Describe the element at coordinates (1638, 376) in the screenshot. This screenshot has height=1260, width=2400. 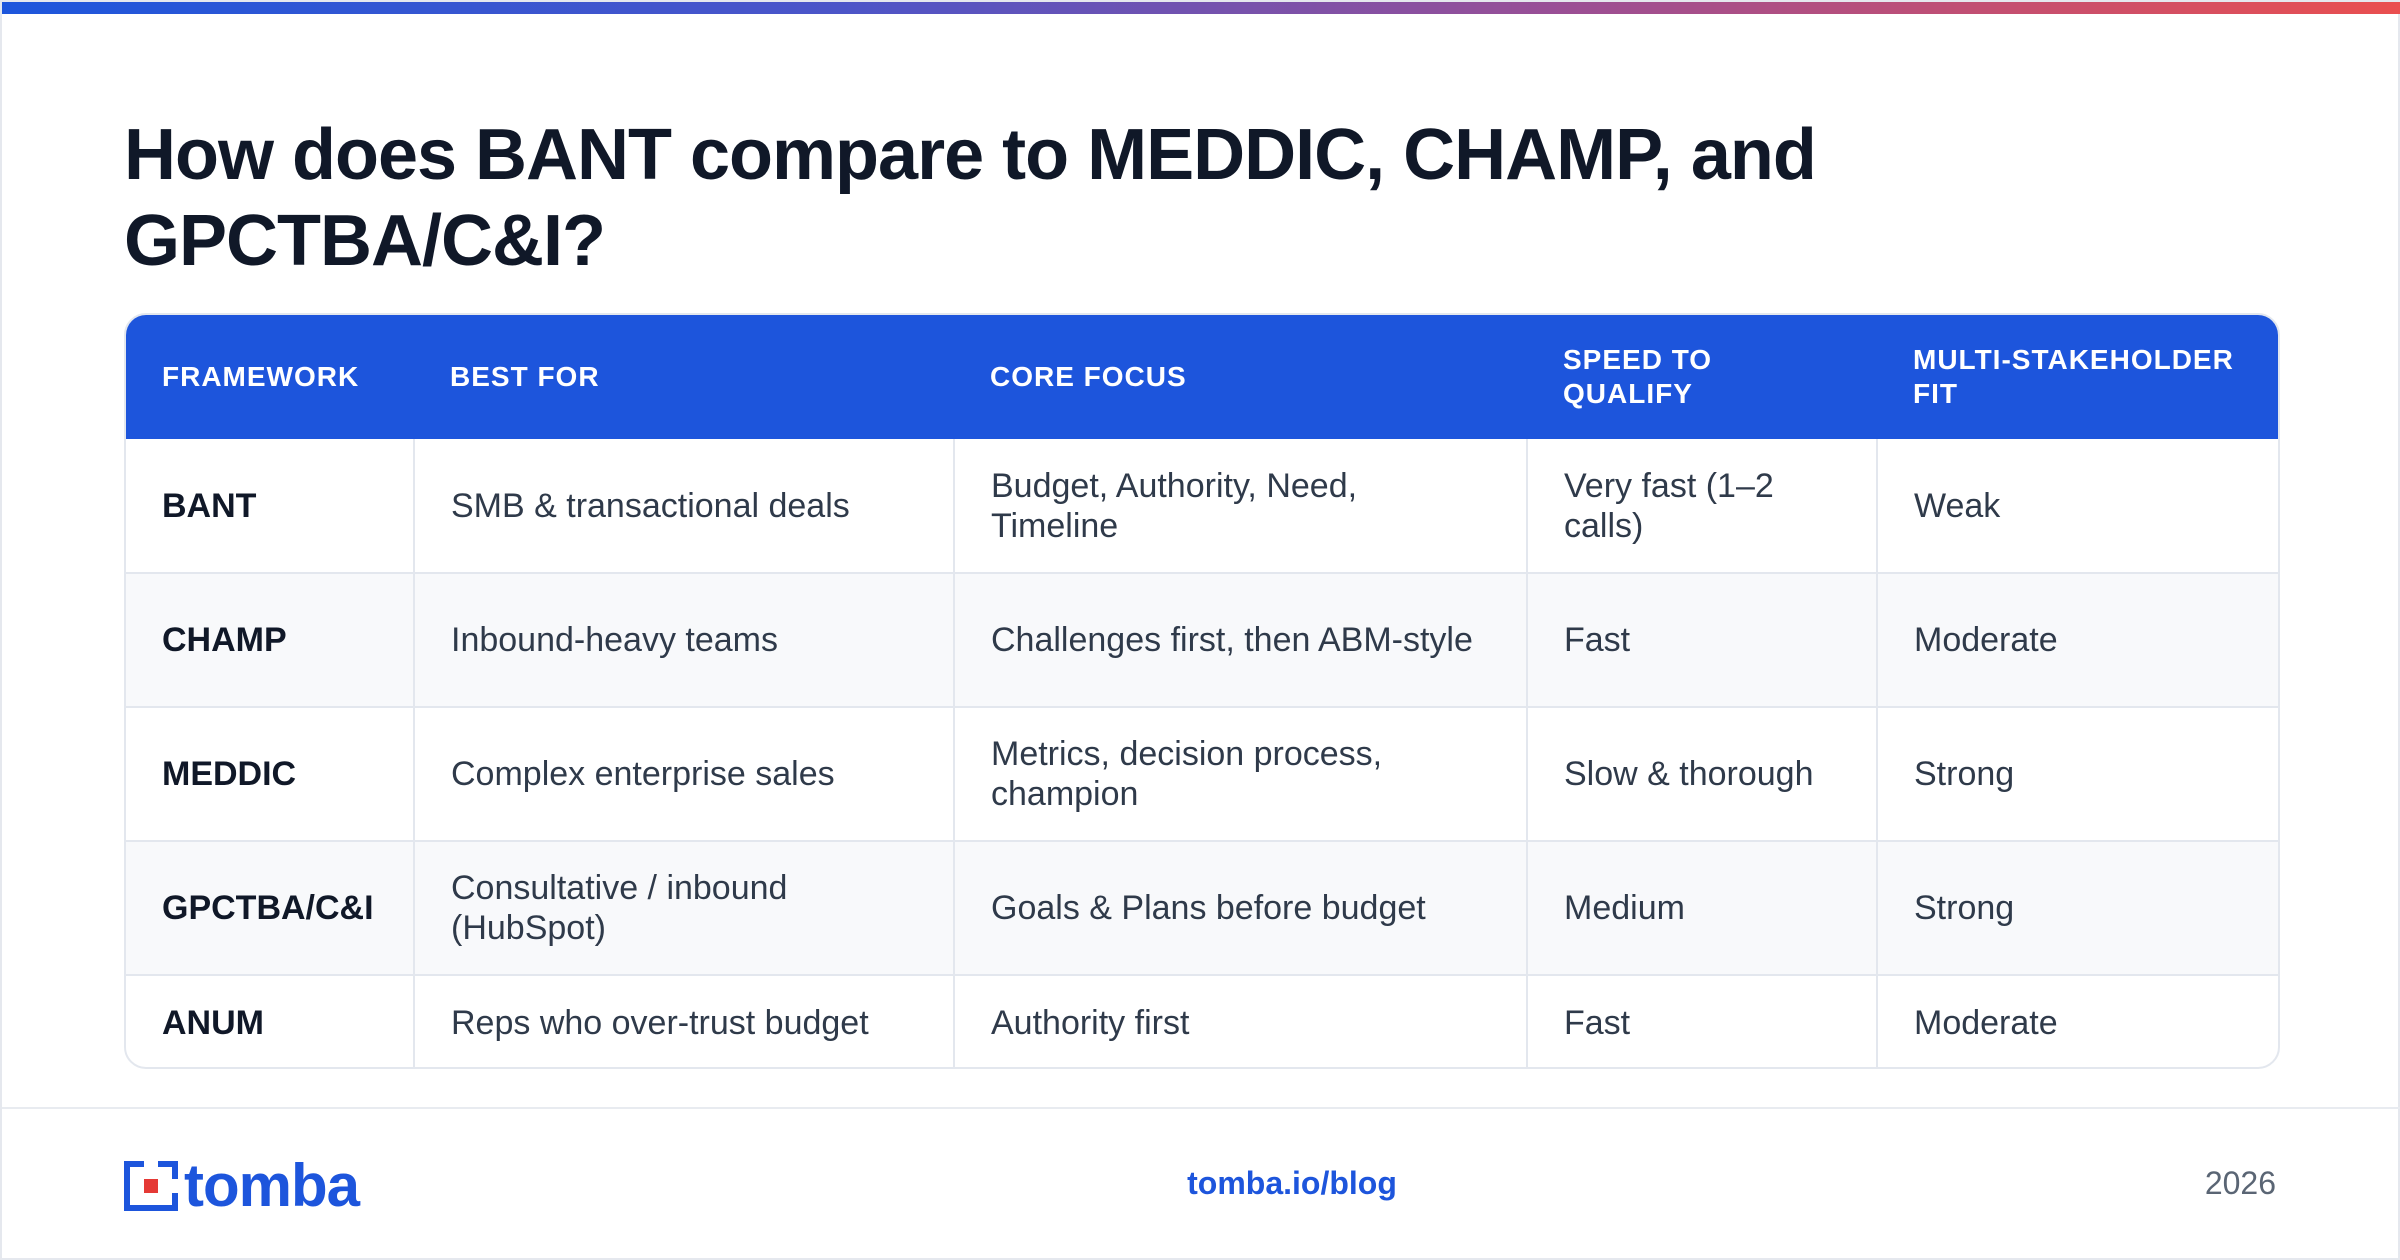
I see `column-header-speed: SPEED TO QUALIFY` at that location.